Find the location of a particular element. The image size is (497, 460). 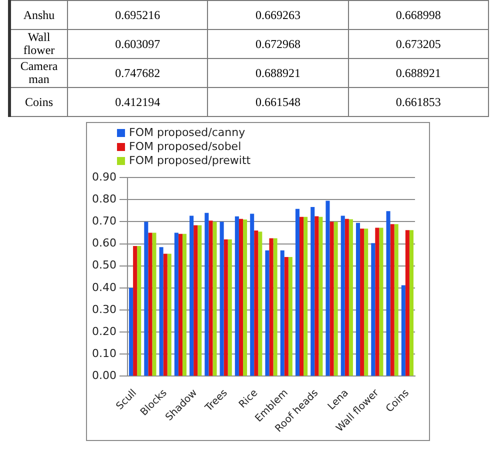

data-label: 0.747682 is located at coordinates (138, 73).